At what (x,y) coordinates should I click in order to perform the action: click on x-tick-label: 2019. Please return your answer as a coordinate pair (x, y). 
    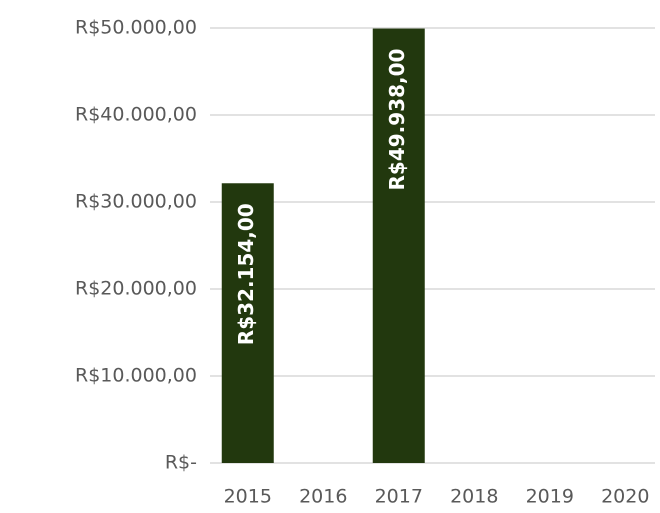
    Looking at the image, I should click on (550, 497).